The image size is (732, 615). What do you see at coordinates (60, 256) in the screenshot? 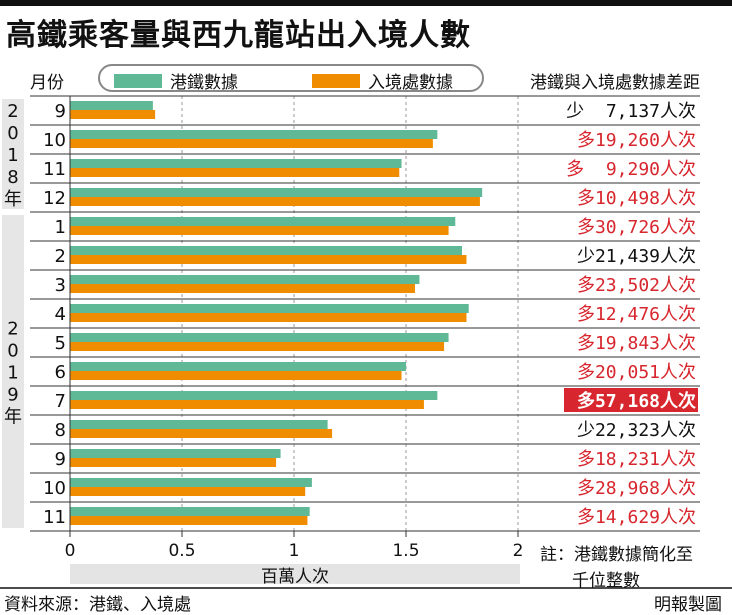
I see `month-label: 2` at bounding box center [60, 256].